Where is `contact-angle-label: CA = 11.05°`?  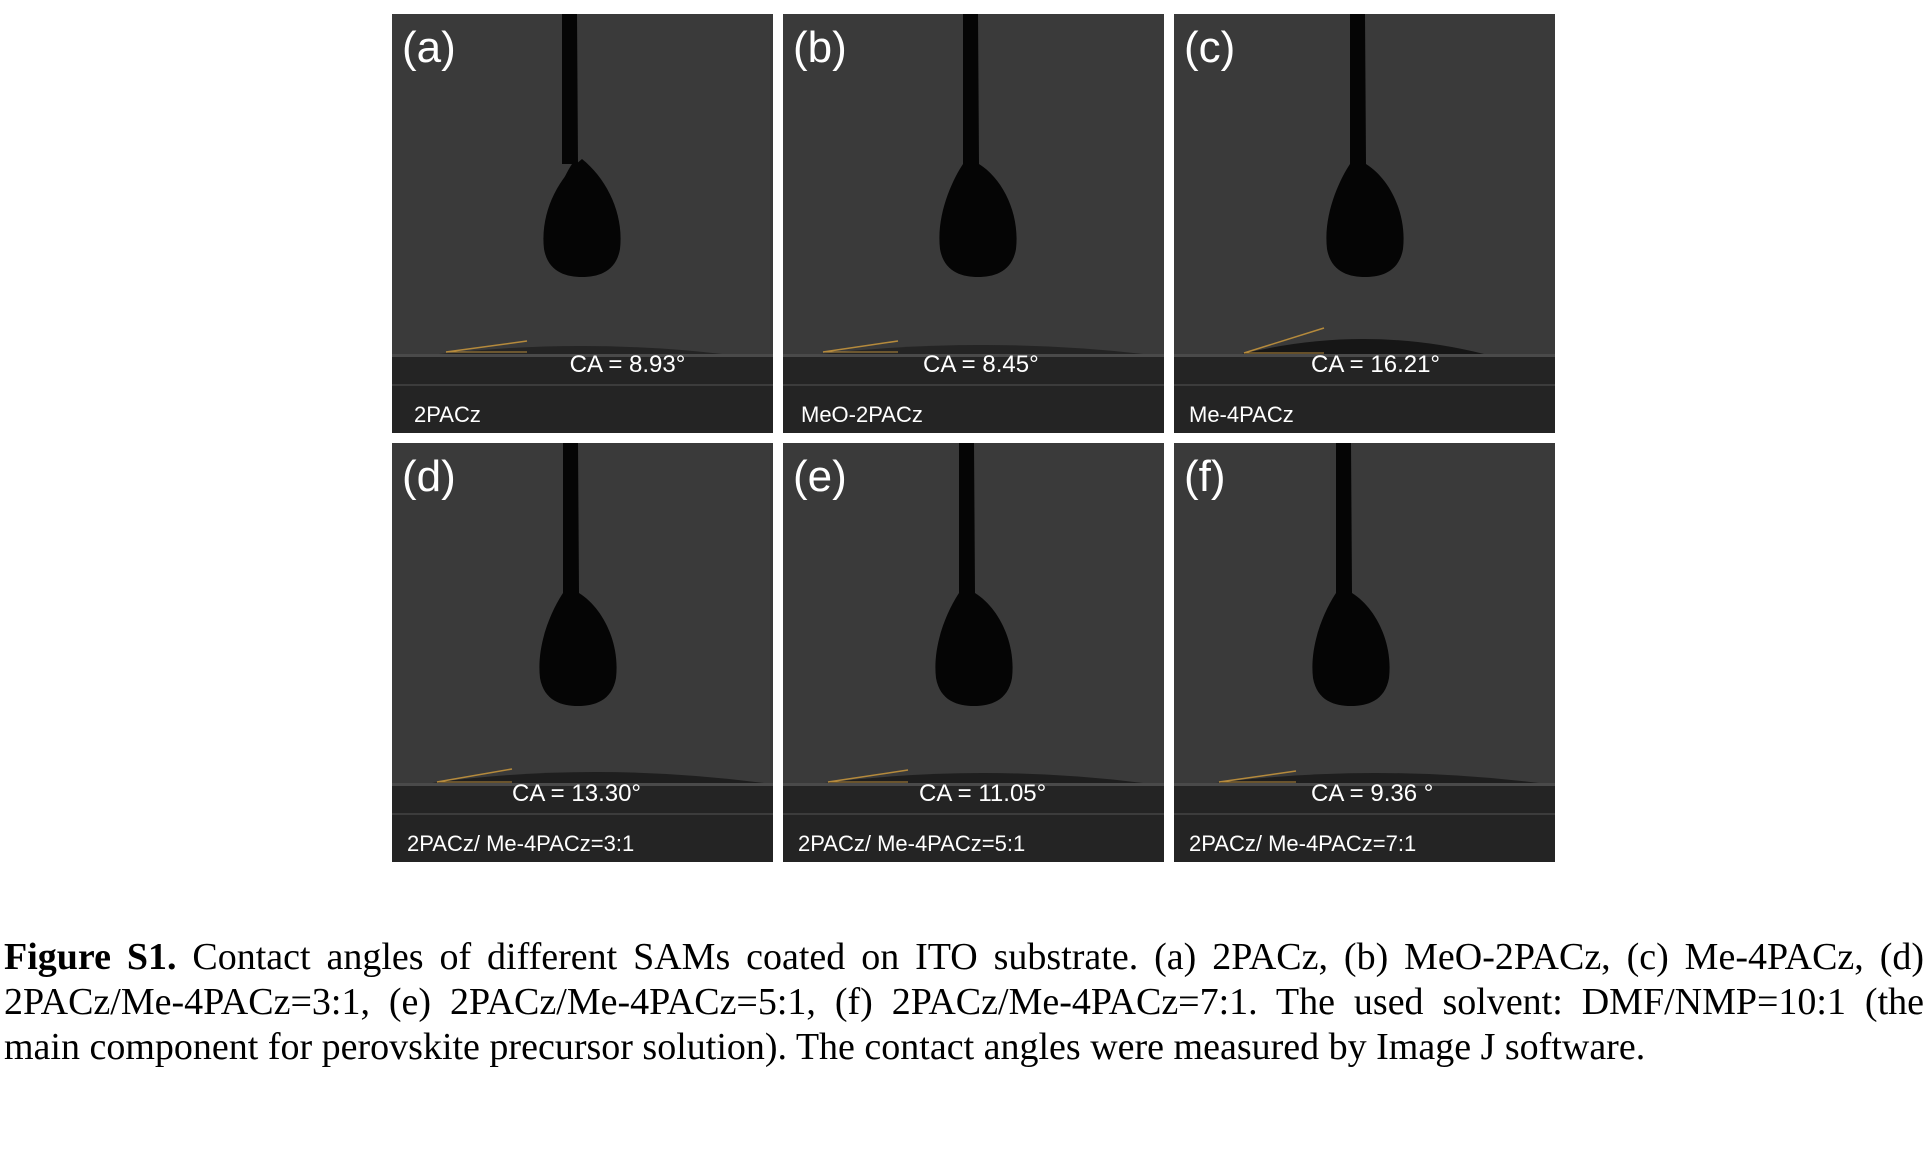 contact-angle-label: CA = 11.05° is located at coordinates (983, 793).